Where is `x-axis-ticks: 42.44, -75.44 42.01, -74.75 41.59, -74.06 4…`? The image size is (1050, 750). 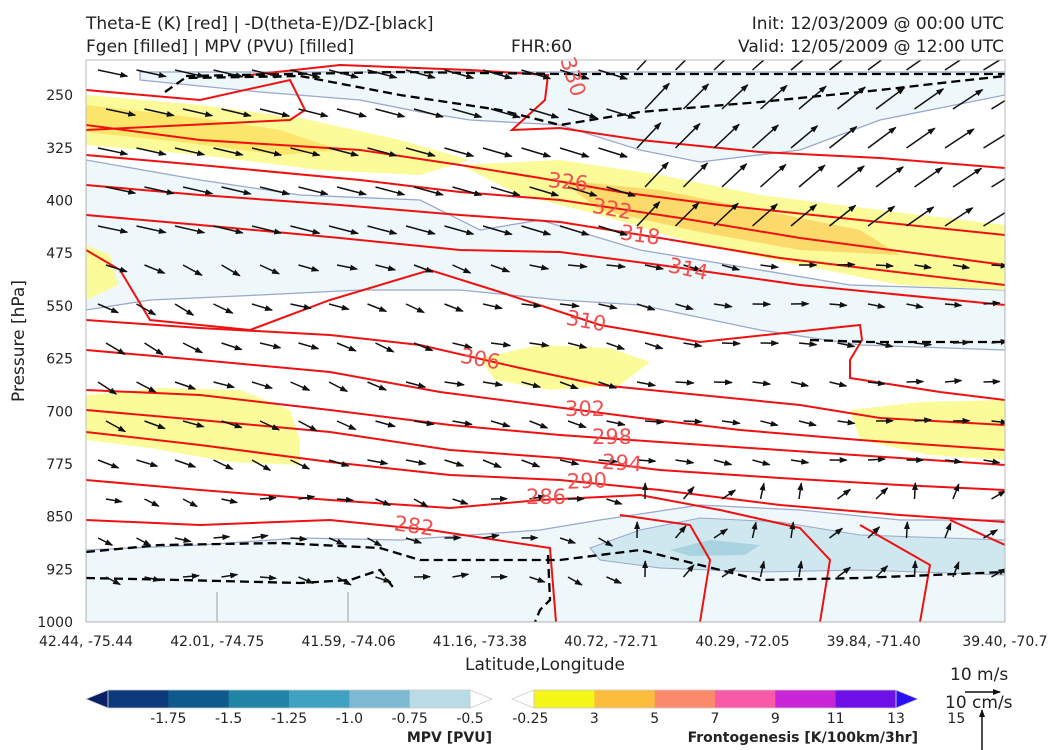 x-axis-ticks: 42.44, -75.44 42.01, -74.75 41.59, -74.06 4… is located at coordinates (543, 621).